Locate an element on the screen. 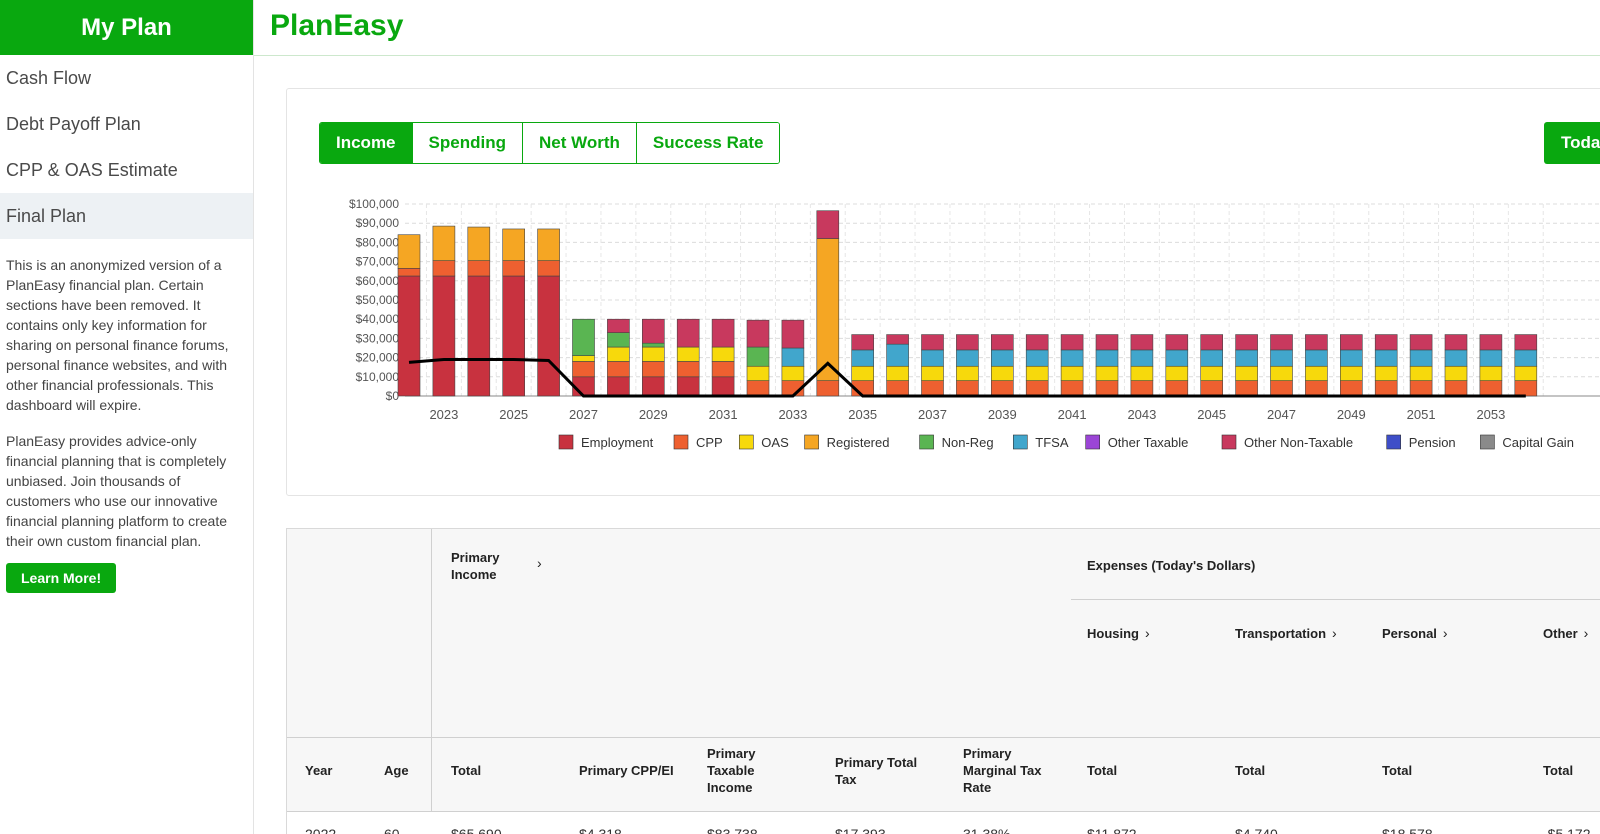 This screenshot has height=834, width=1600. column-header-transportation-total: Total is located at coordinates (1250, 770).